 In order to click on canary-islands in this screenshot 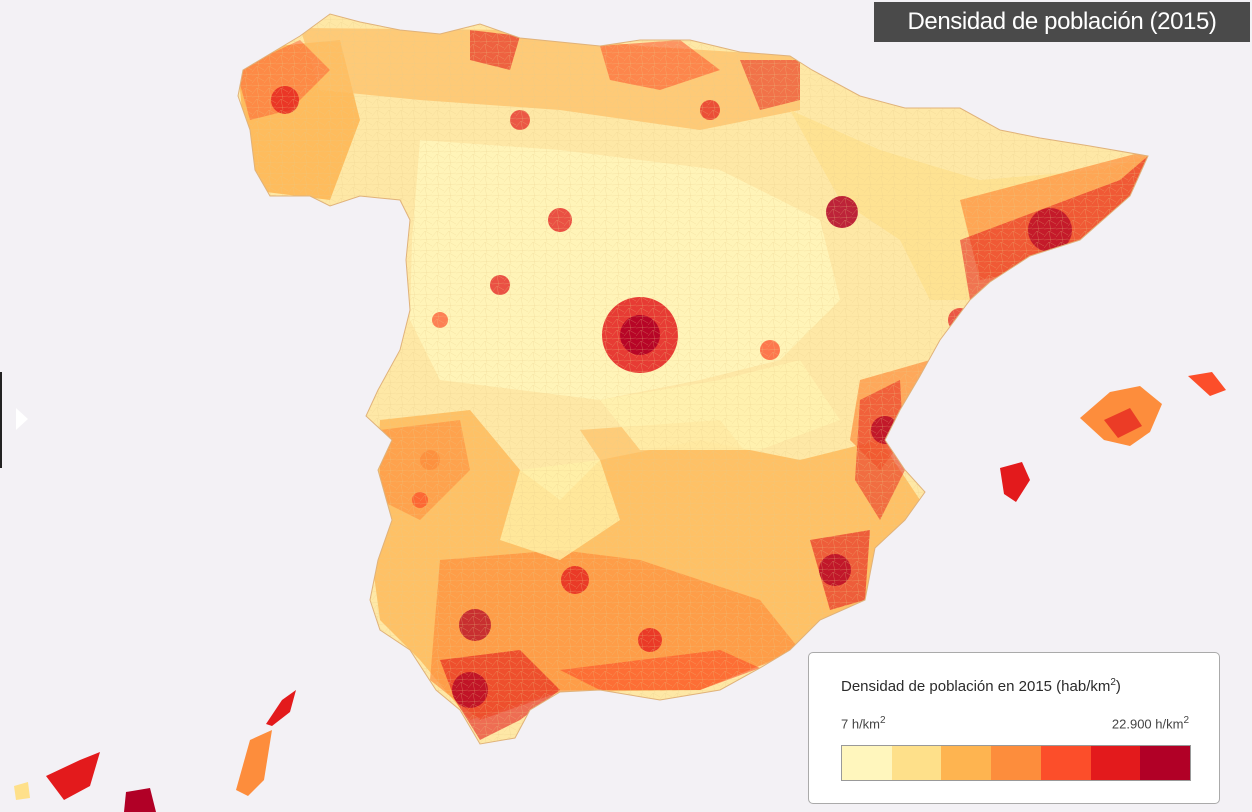, I will do `click(155, 751)`.